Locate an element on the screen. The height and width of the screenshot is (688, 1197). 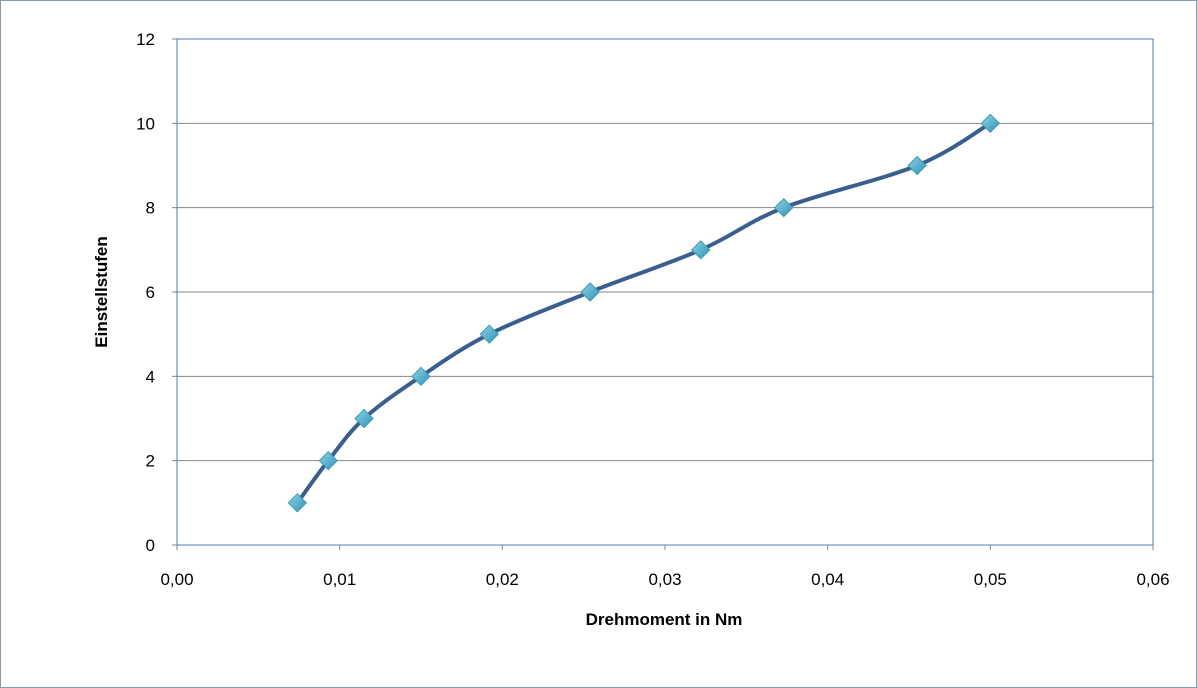
y-tick-label: 10 is located at coordinates (145, 123).